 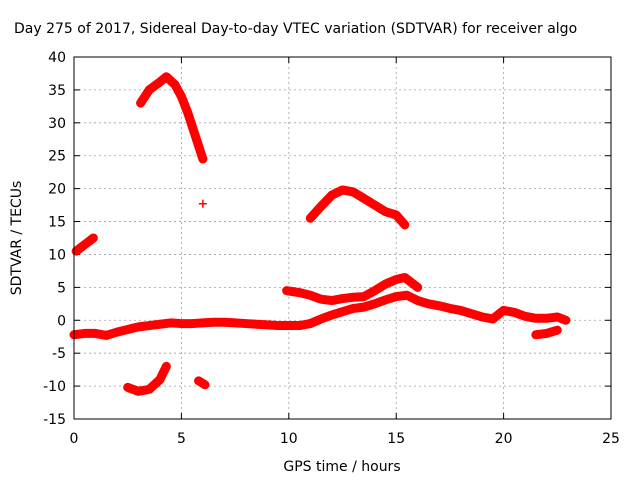 I want to click on series-track-e, so click(x=352, y=289).